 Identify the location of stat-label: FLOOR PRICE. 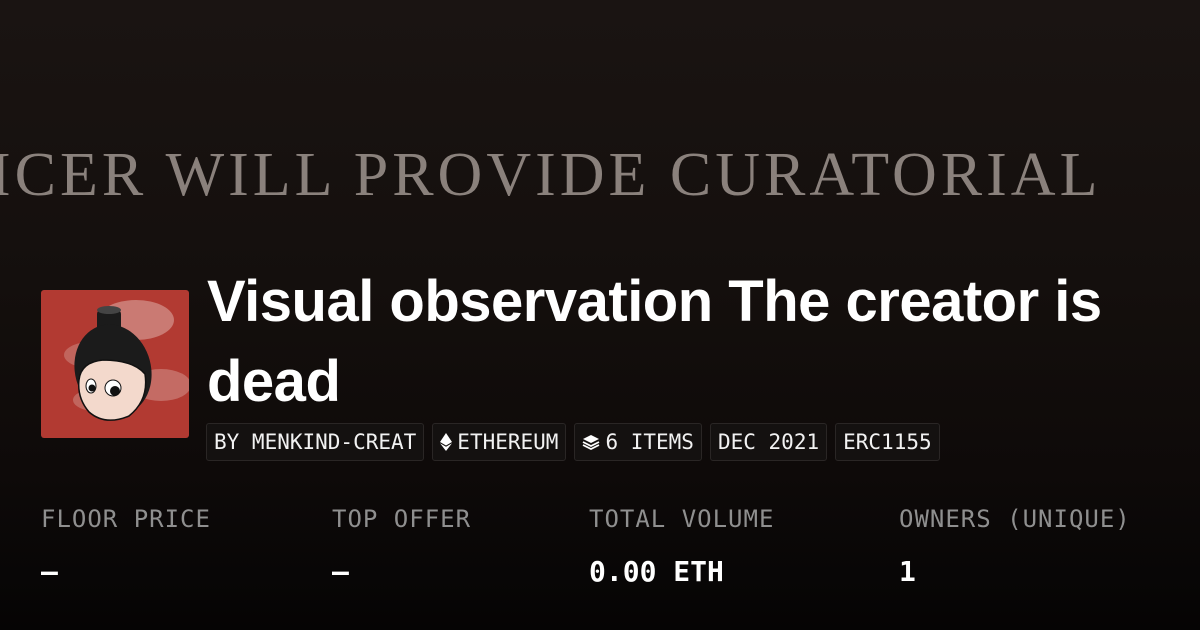
(126, 519).